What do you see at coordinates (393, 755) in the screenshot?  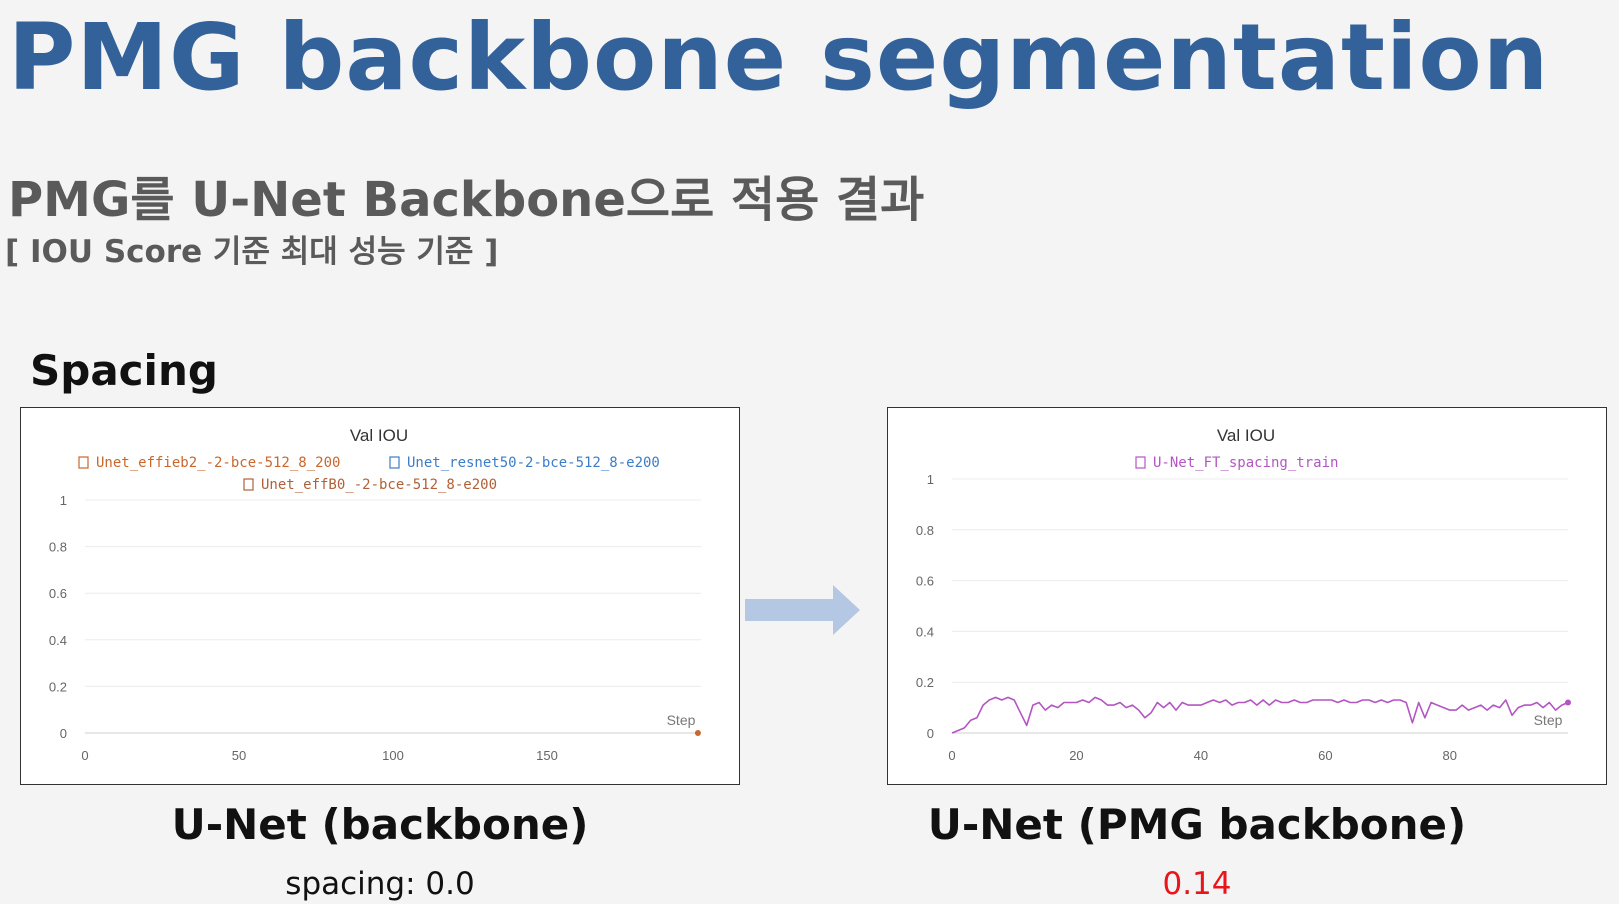 I see `x-tick-label: 100` at bounding box center [393, 755].